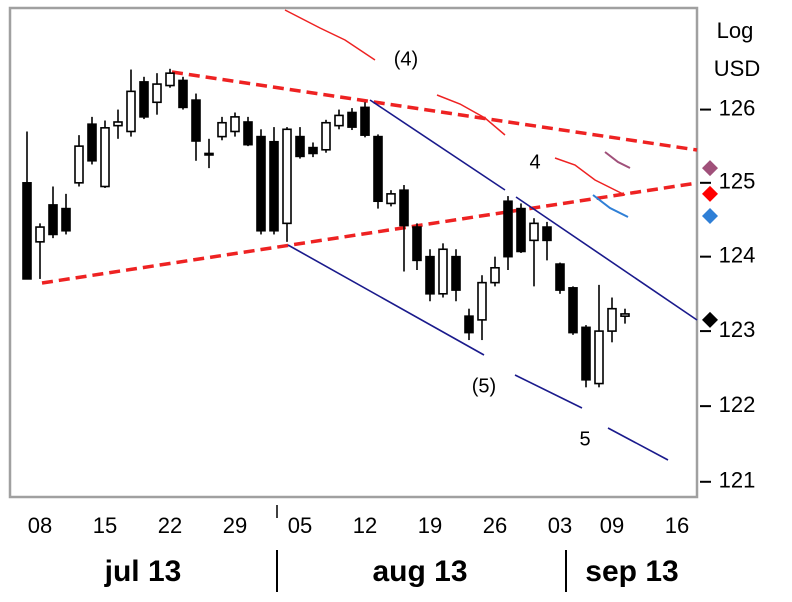 This screenshot has width=792, height=602. Describe the element at coordinates (737, 68) in the screenshot. I see `y-axis-label: USD` at that location.